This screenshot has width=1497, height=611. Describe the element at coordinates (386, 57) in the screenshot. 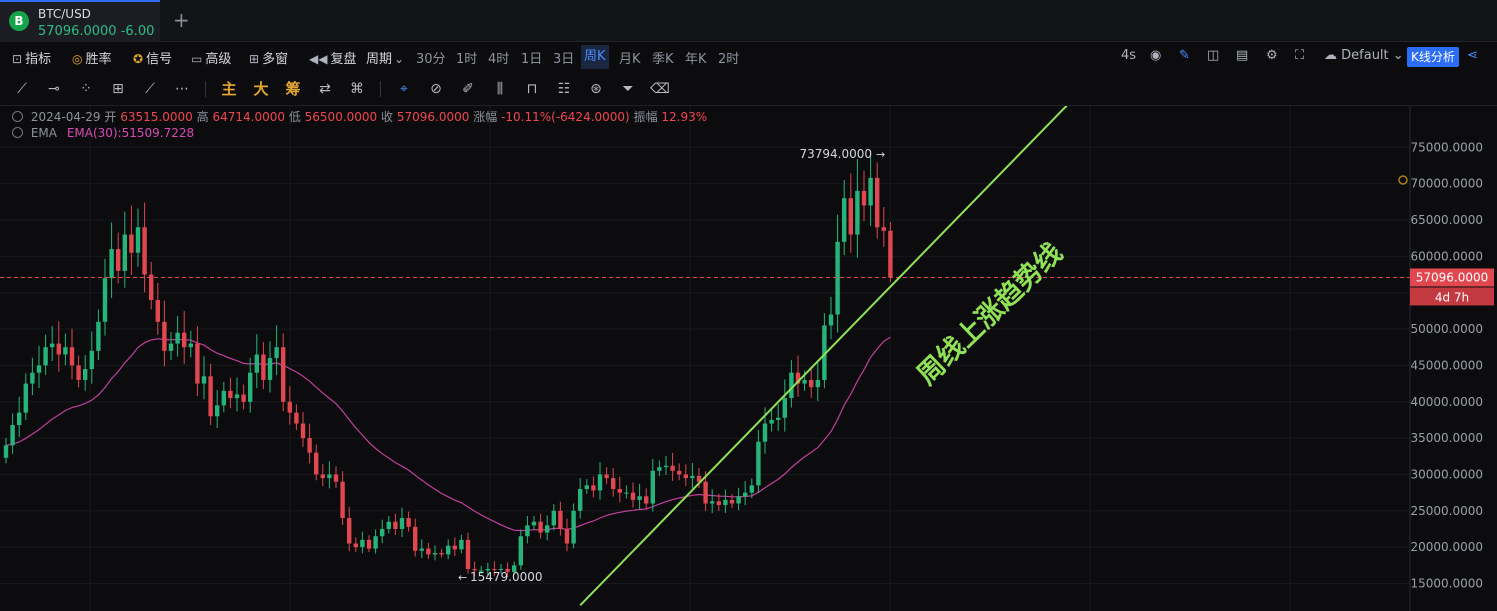

I see `period-dropdown: 周期 ⌄` at that location.